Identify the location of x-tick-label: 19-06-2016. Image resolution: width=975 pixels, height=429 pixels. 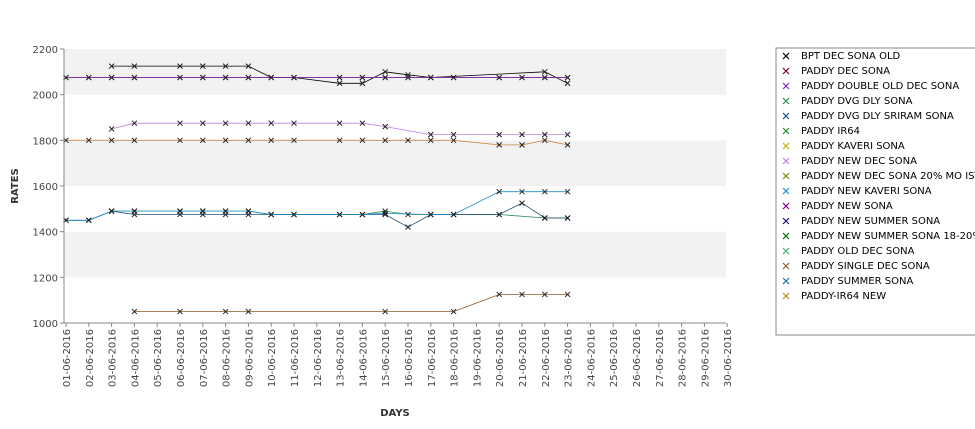
(477, 358).